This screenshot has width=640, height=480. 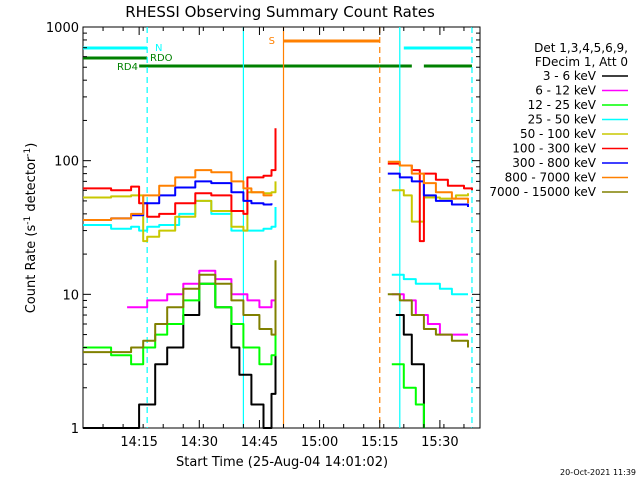 I want to click on legend-entry-label: 25 - 50 keV, so click(x=562, y=120).